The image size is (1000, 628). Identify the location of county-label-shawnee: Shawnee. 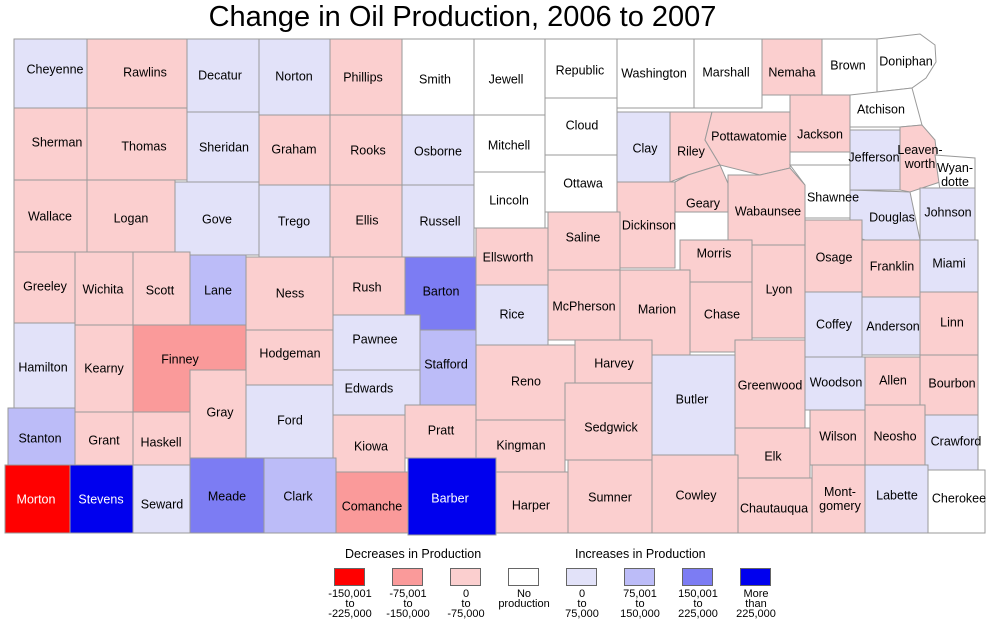
(833, 197).